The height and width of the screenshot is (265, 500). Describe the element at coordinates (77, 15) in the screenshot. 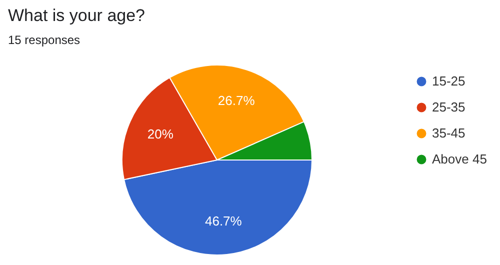

I see `chart-title: What is your age?` at that location.